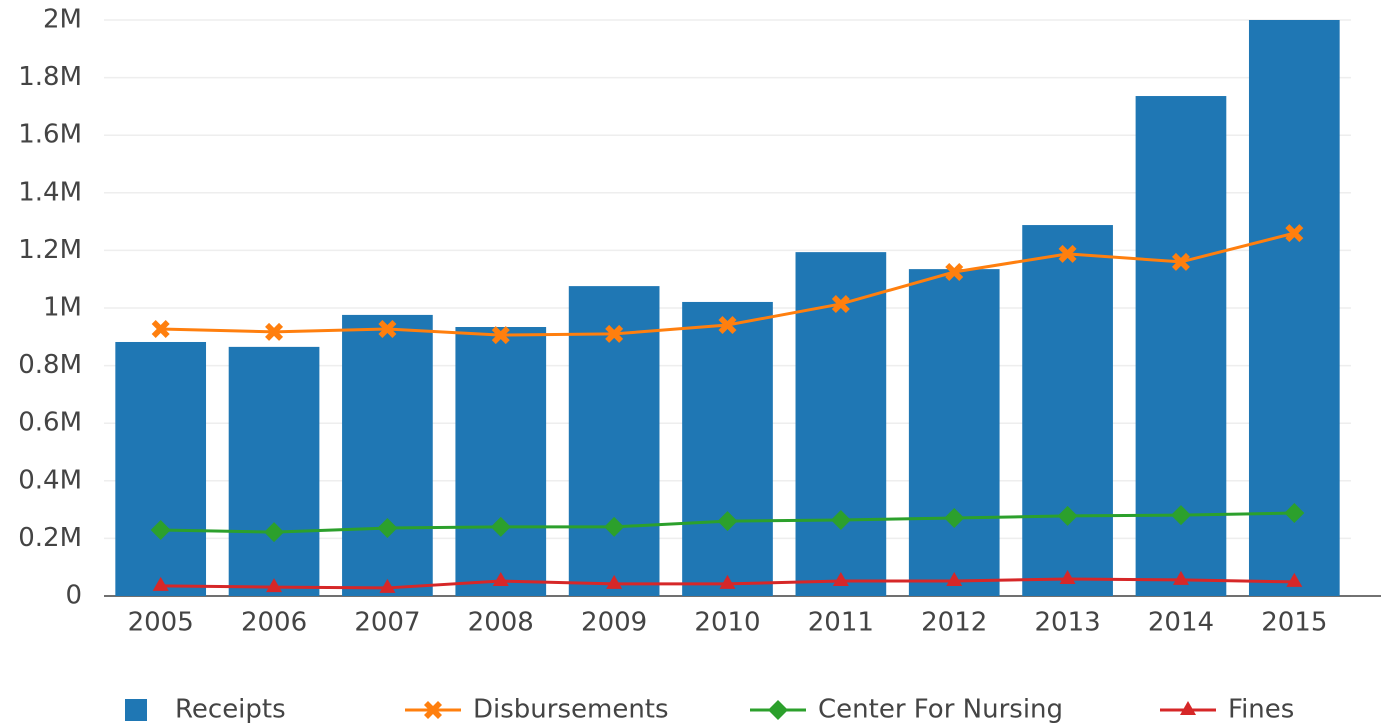  Describe the element at coordinates (1181, 623) in the screenshot. I see `x-tick-label: 2014` at that location.